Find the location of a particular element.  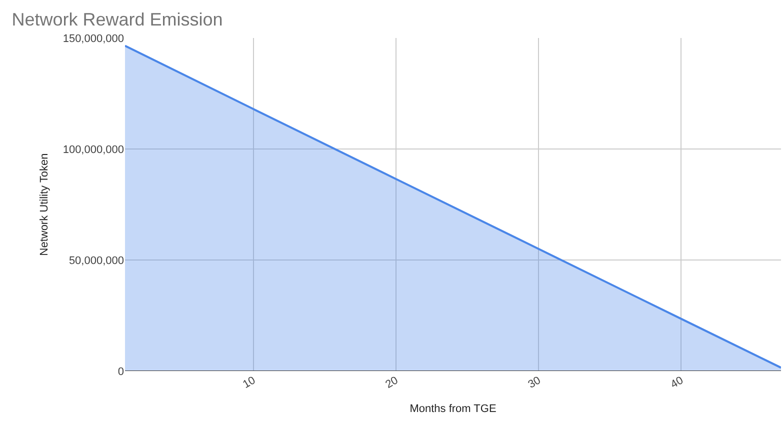

y-axis-title: Network Utility Token is located at coordinates (44, 204).